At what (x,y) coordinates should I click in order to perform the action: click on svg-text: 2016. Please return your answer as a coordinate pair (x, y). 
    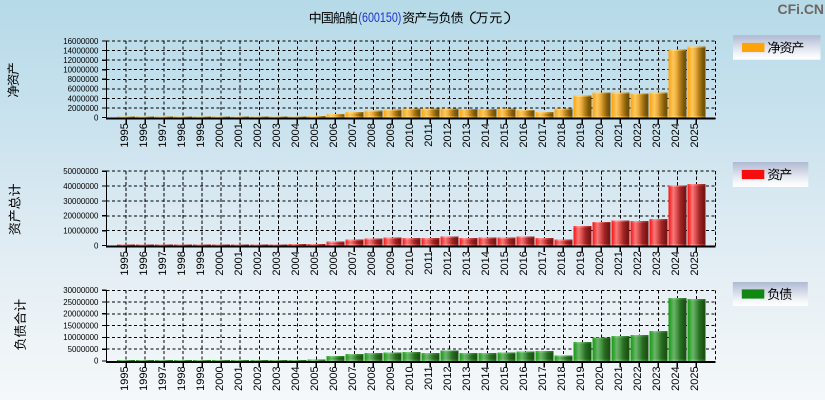
    Looking at the image, I should click on (524, 378).